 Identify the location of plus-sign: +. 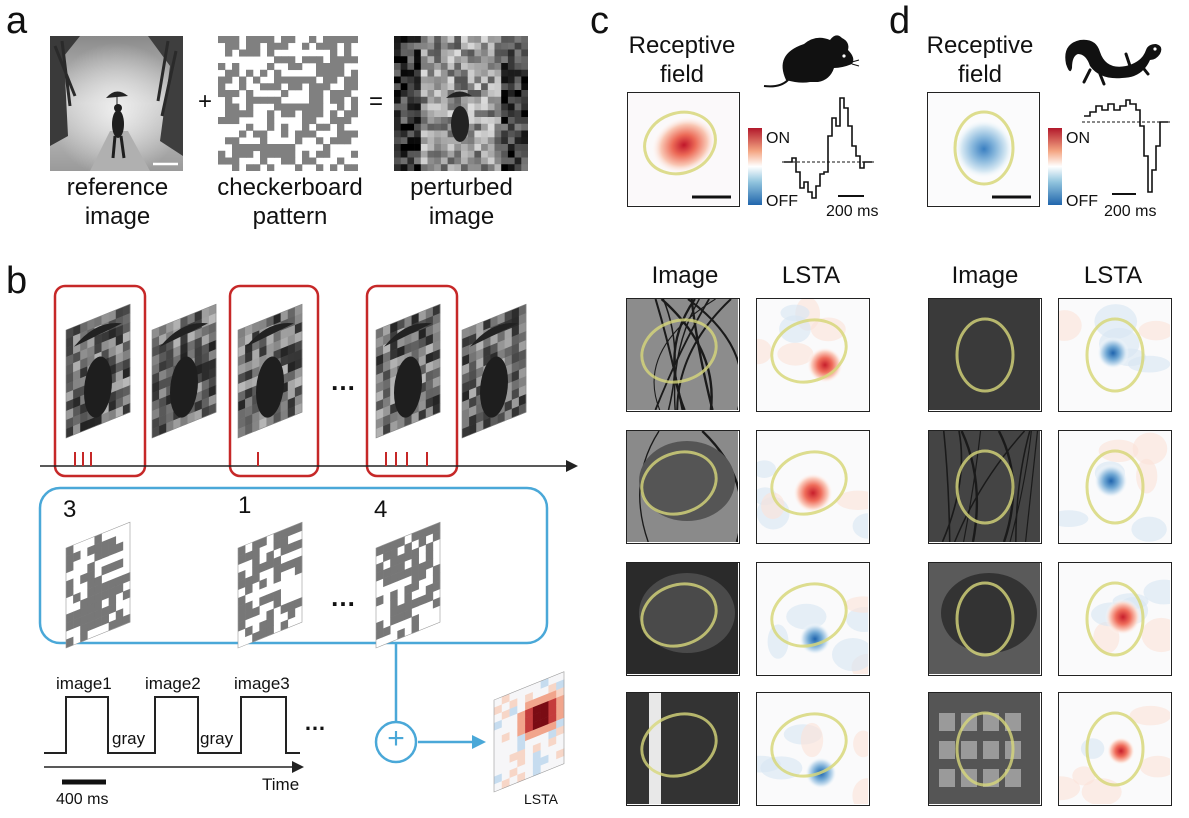
(204, 101).